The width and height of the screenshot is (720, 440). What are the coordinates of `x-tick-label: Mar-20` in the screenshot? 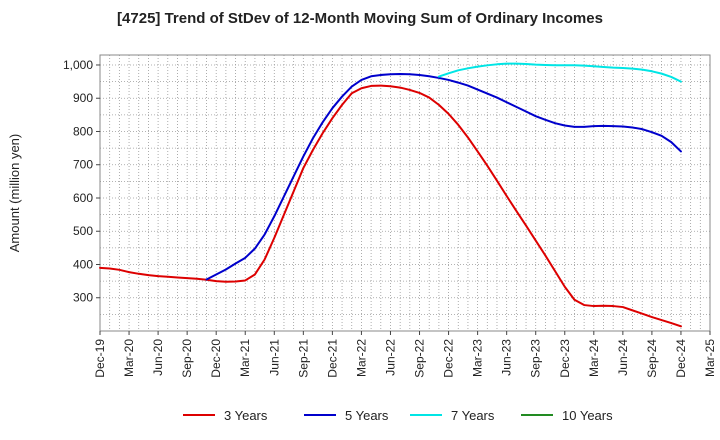 It's located at (129, 358).